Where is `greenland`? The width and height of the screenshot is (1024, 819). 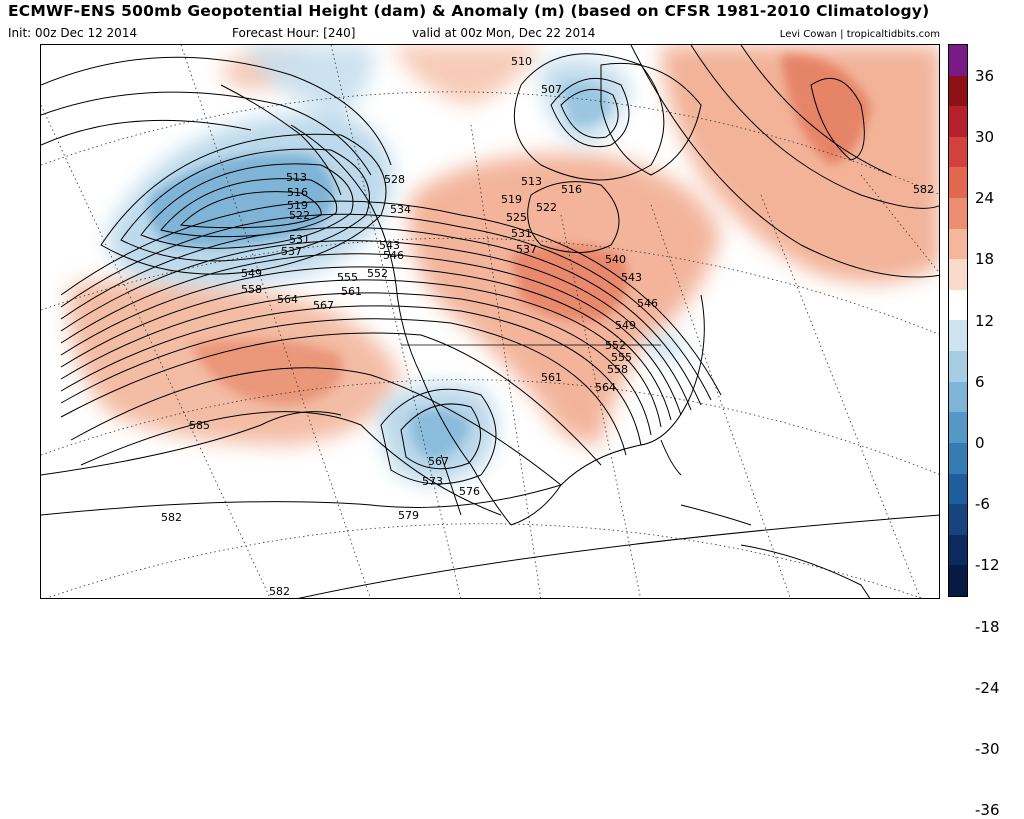
greenland is located at coordinates (651, 119).